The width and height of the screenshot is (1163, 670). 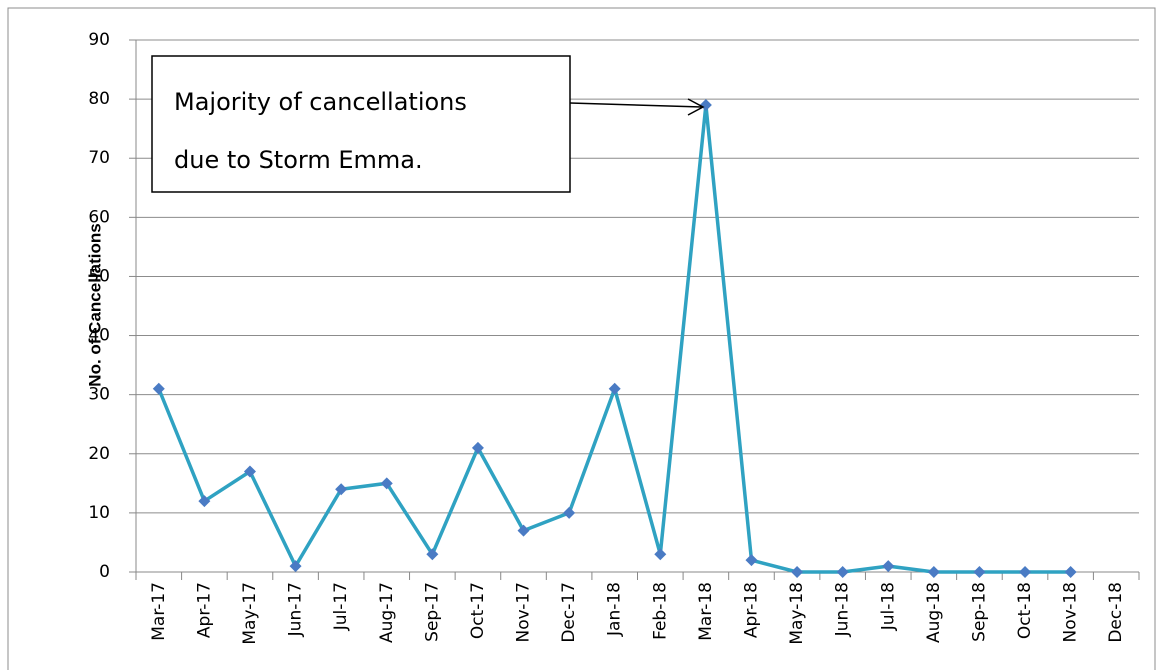 What do you see at coordinates (298, 160) in the screenshot?
I see `annotation-text: due to Storm Emma.` at bounding box center [298, 160].